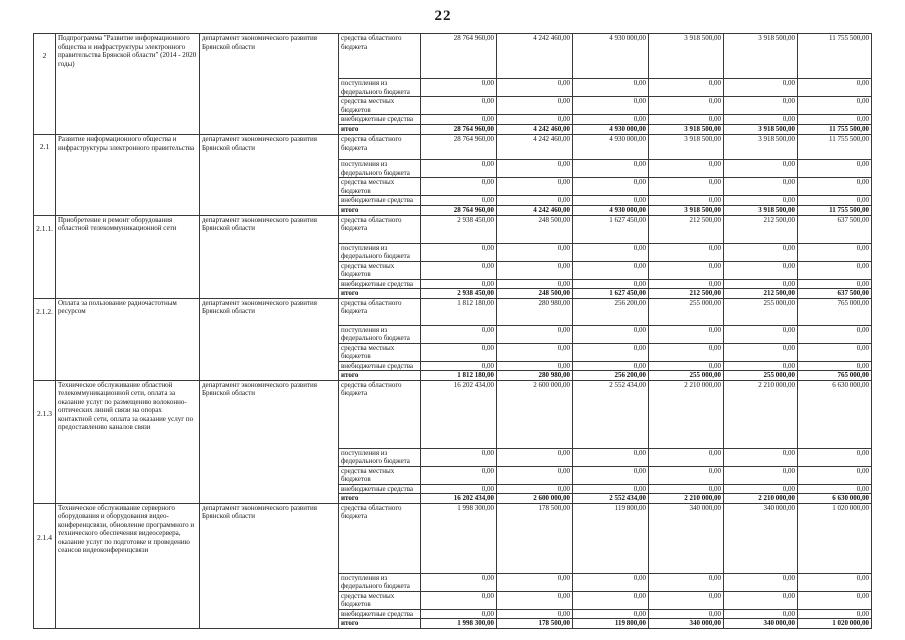  I want to click on amount-cell: 16 202 434,00, so click(458, 498).